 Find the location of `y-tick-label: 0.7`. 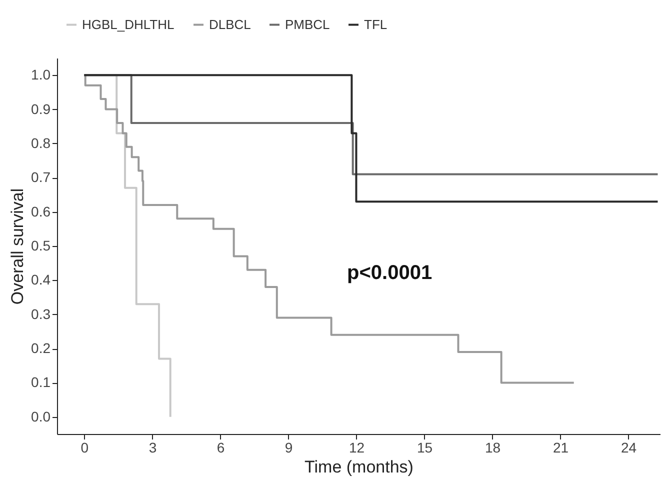

y-tick-label: 0.7 is located at coordinates (41, 177).